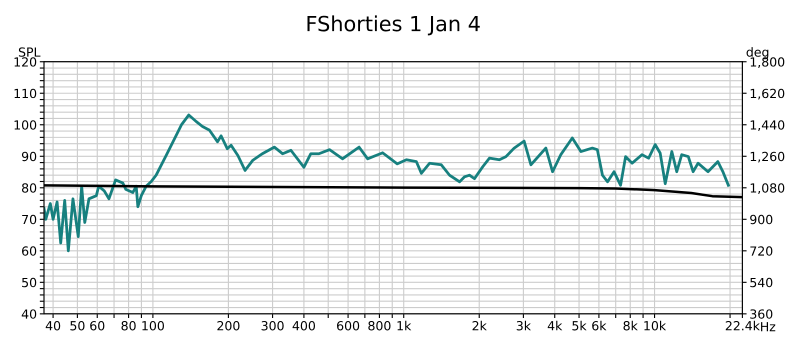  What do you see at coordinates (761, 219) in the screenshot?
I see `y2-tick-label: 900` at bounding box center [761, 219].